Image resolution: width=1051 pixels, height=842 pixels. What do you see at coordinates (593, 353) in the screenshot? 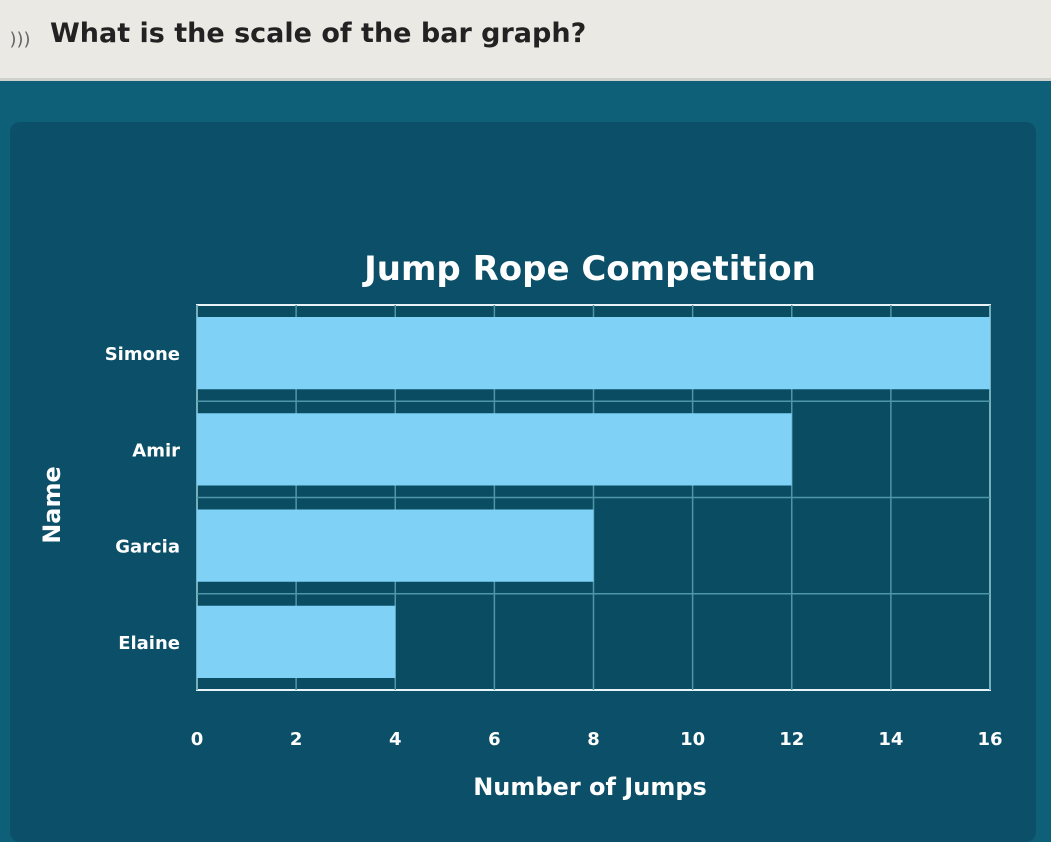
I see `bar-simone` at bounding box center [593, 353].